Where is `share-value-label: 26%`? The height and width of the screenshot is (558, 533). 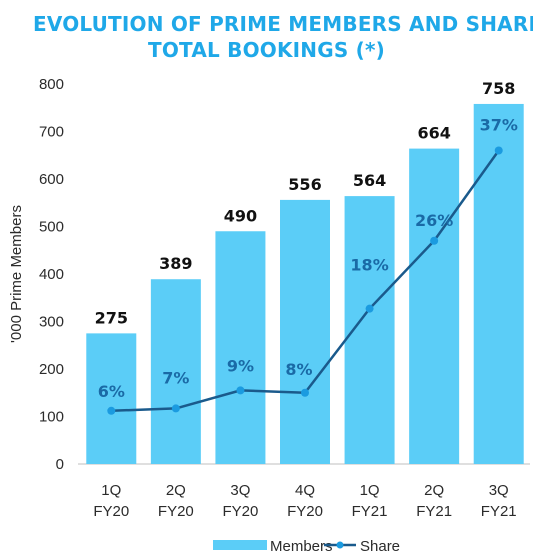 share-value-label: 26% is located at coordinates (434, 220).